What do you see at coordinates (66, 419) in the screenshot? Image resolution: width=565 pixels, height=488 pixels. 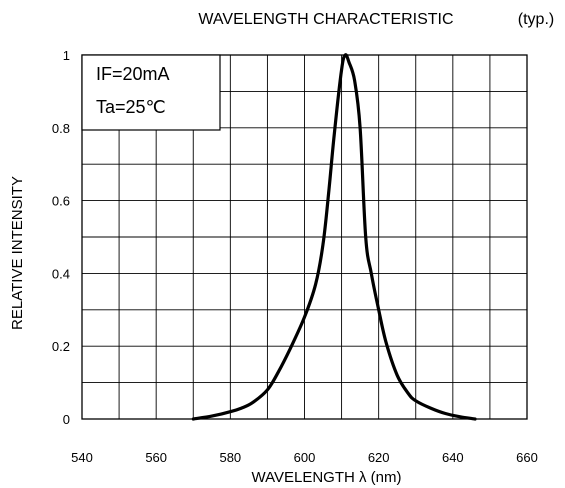 I see `y-tick-label: 0` at bounding box center [66, 419].